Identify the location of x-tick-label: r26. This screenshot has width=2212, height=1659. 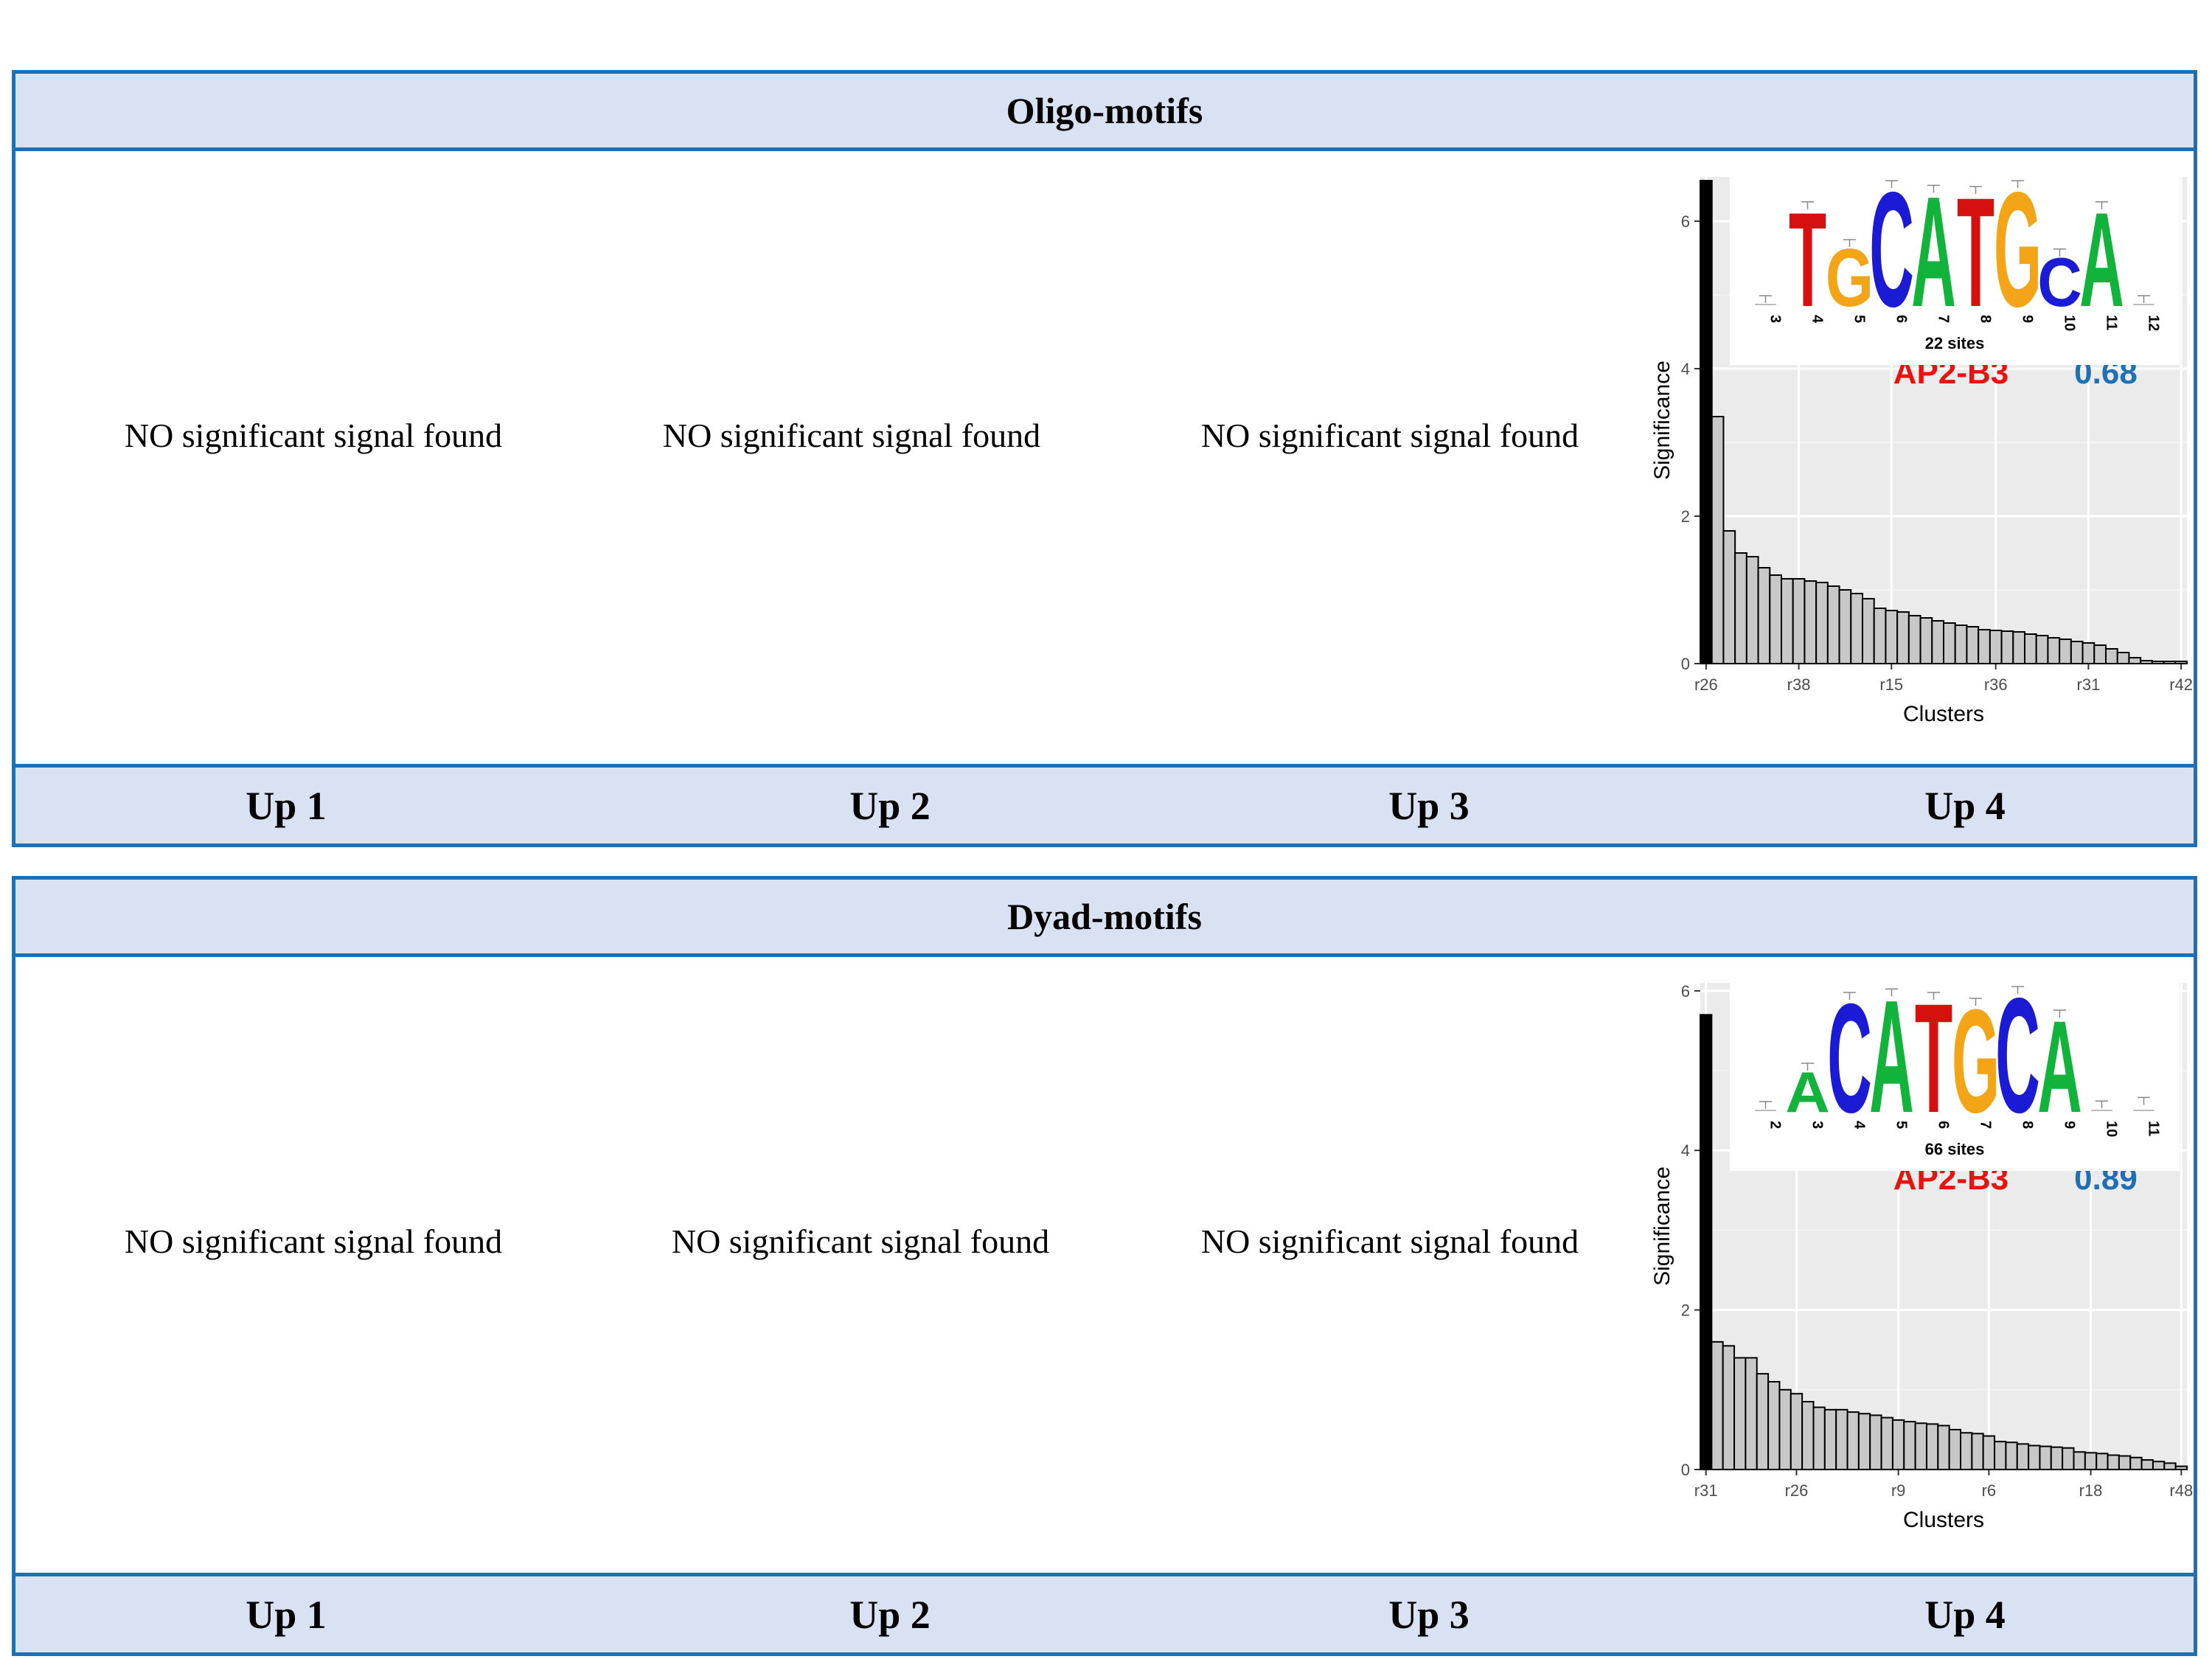
(1797, 1490).